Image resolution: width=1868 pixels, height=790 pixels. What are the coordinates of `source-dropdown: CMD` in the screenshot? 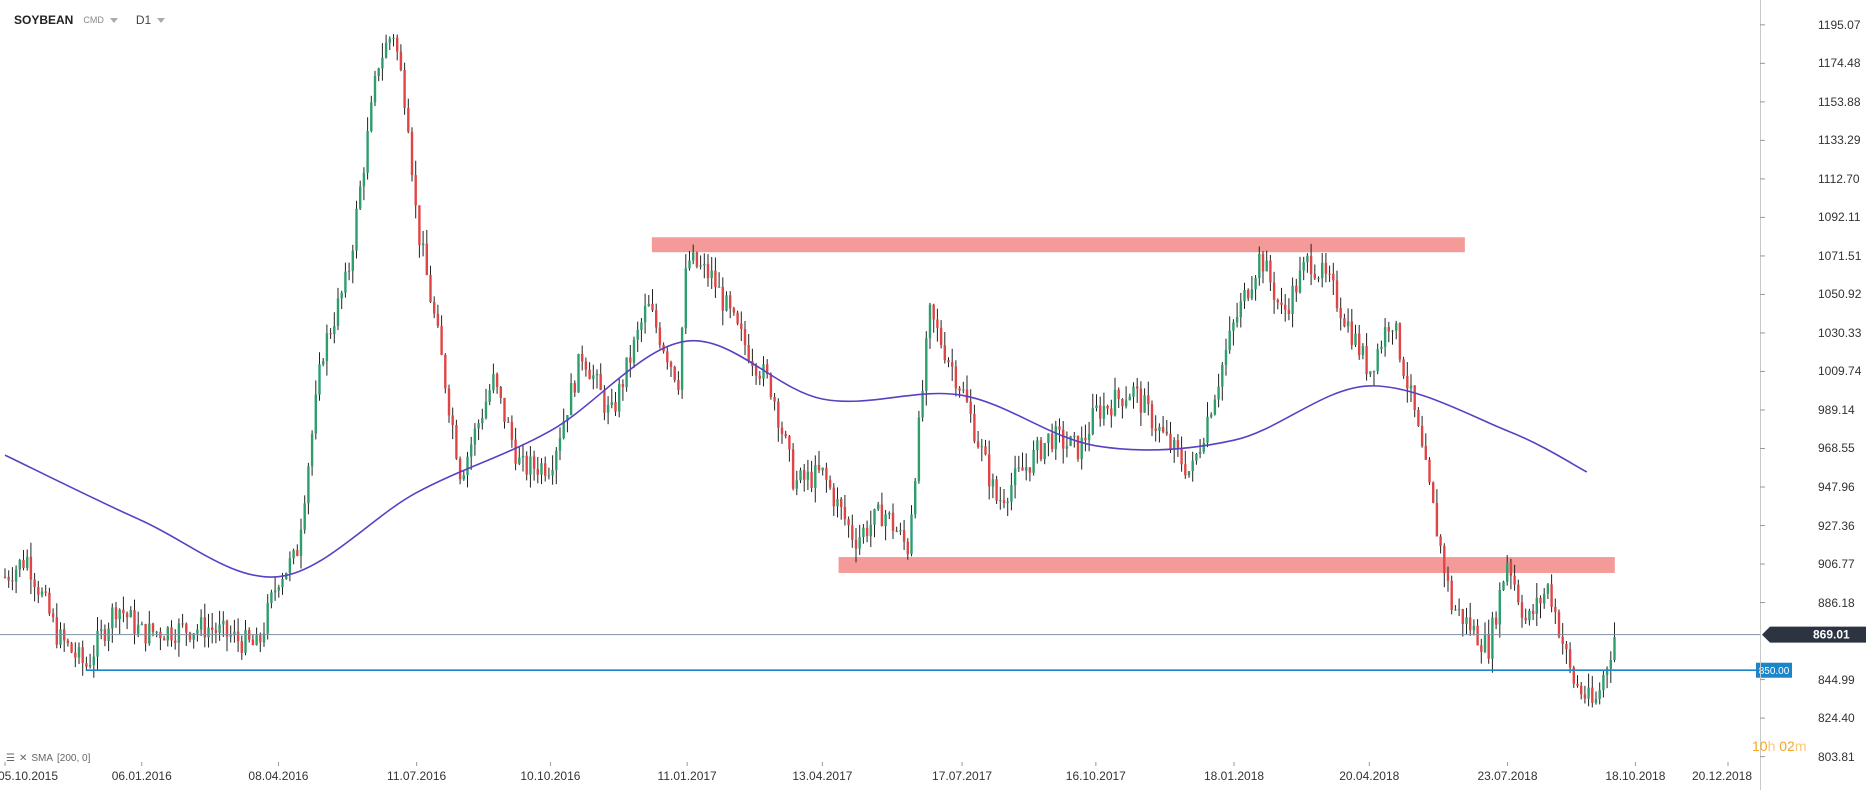 It's located at (100, 20).